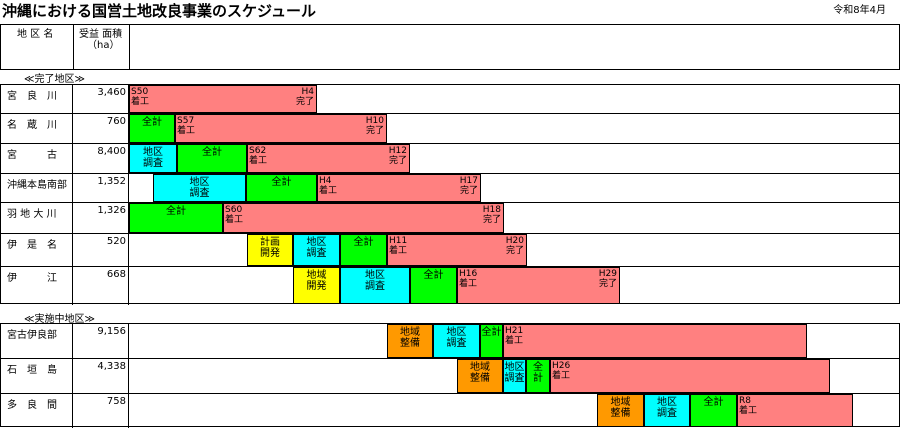 The width and height of the screenshot is (900, 428). I want to click on bar-start-label: S50 着工, so click(140, 97).